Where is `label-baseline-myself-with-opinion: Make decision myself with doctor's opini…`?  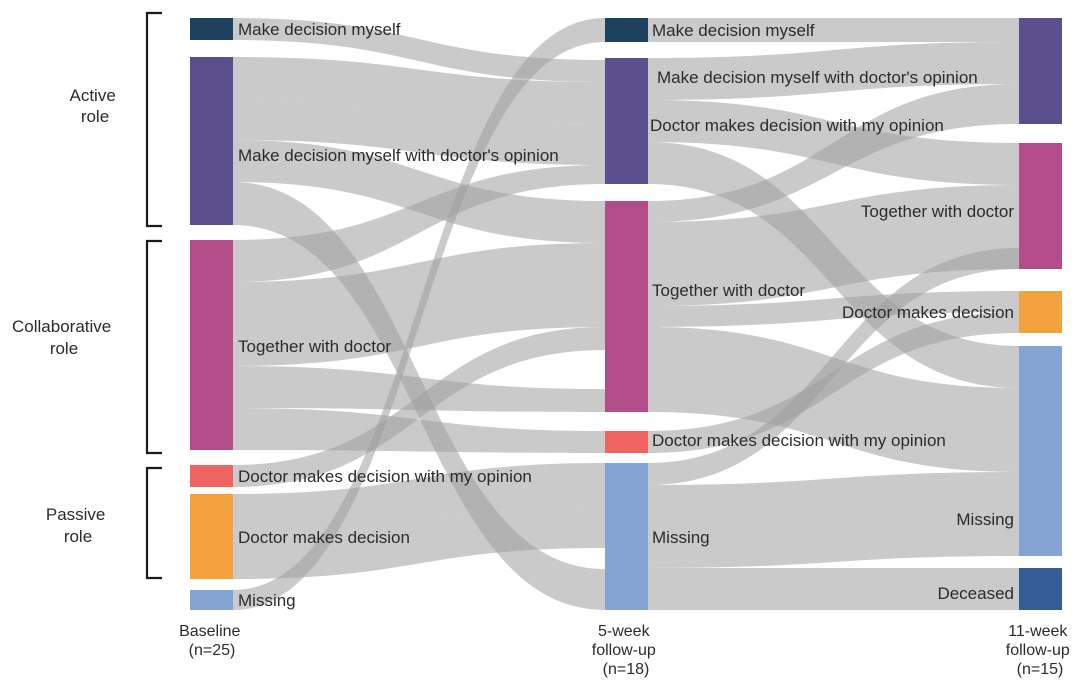
label-baseline-myself-with-opinion: Make decision myself with doctor's opini… is located at coordinates (398, 155).